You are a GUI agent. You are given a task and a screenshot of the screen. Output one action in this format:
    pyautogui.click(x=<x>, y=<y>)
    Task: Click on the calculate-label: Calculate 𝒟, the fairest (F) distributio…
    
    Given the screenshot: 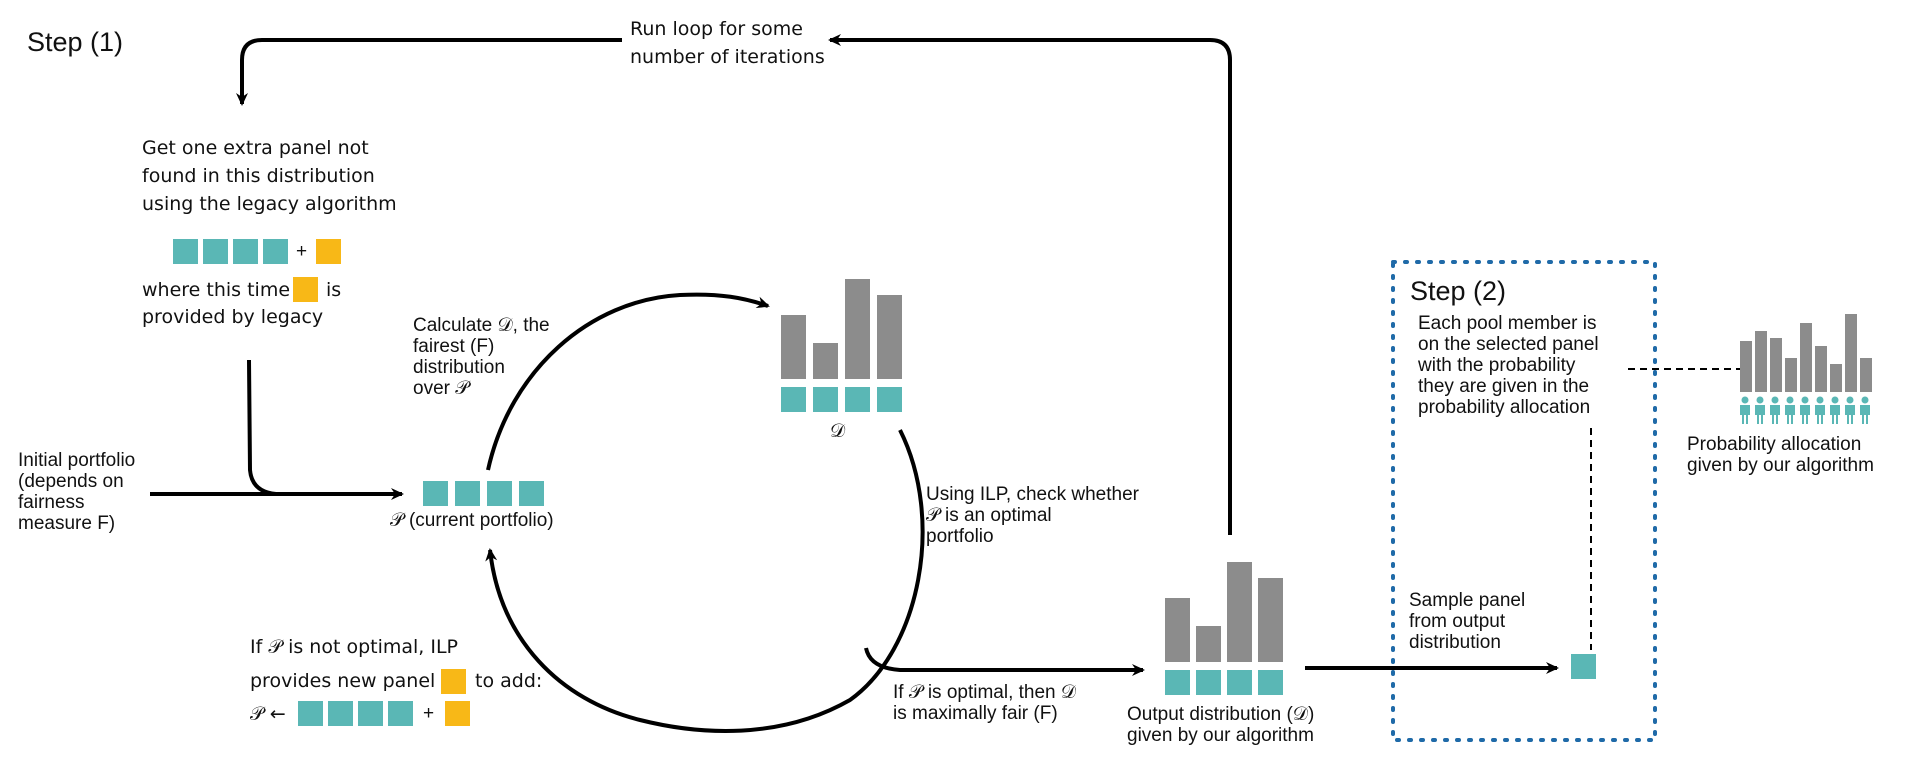 What is the action you would take?
    pyautogui.click(x=481, y=357)
    